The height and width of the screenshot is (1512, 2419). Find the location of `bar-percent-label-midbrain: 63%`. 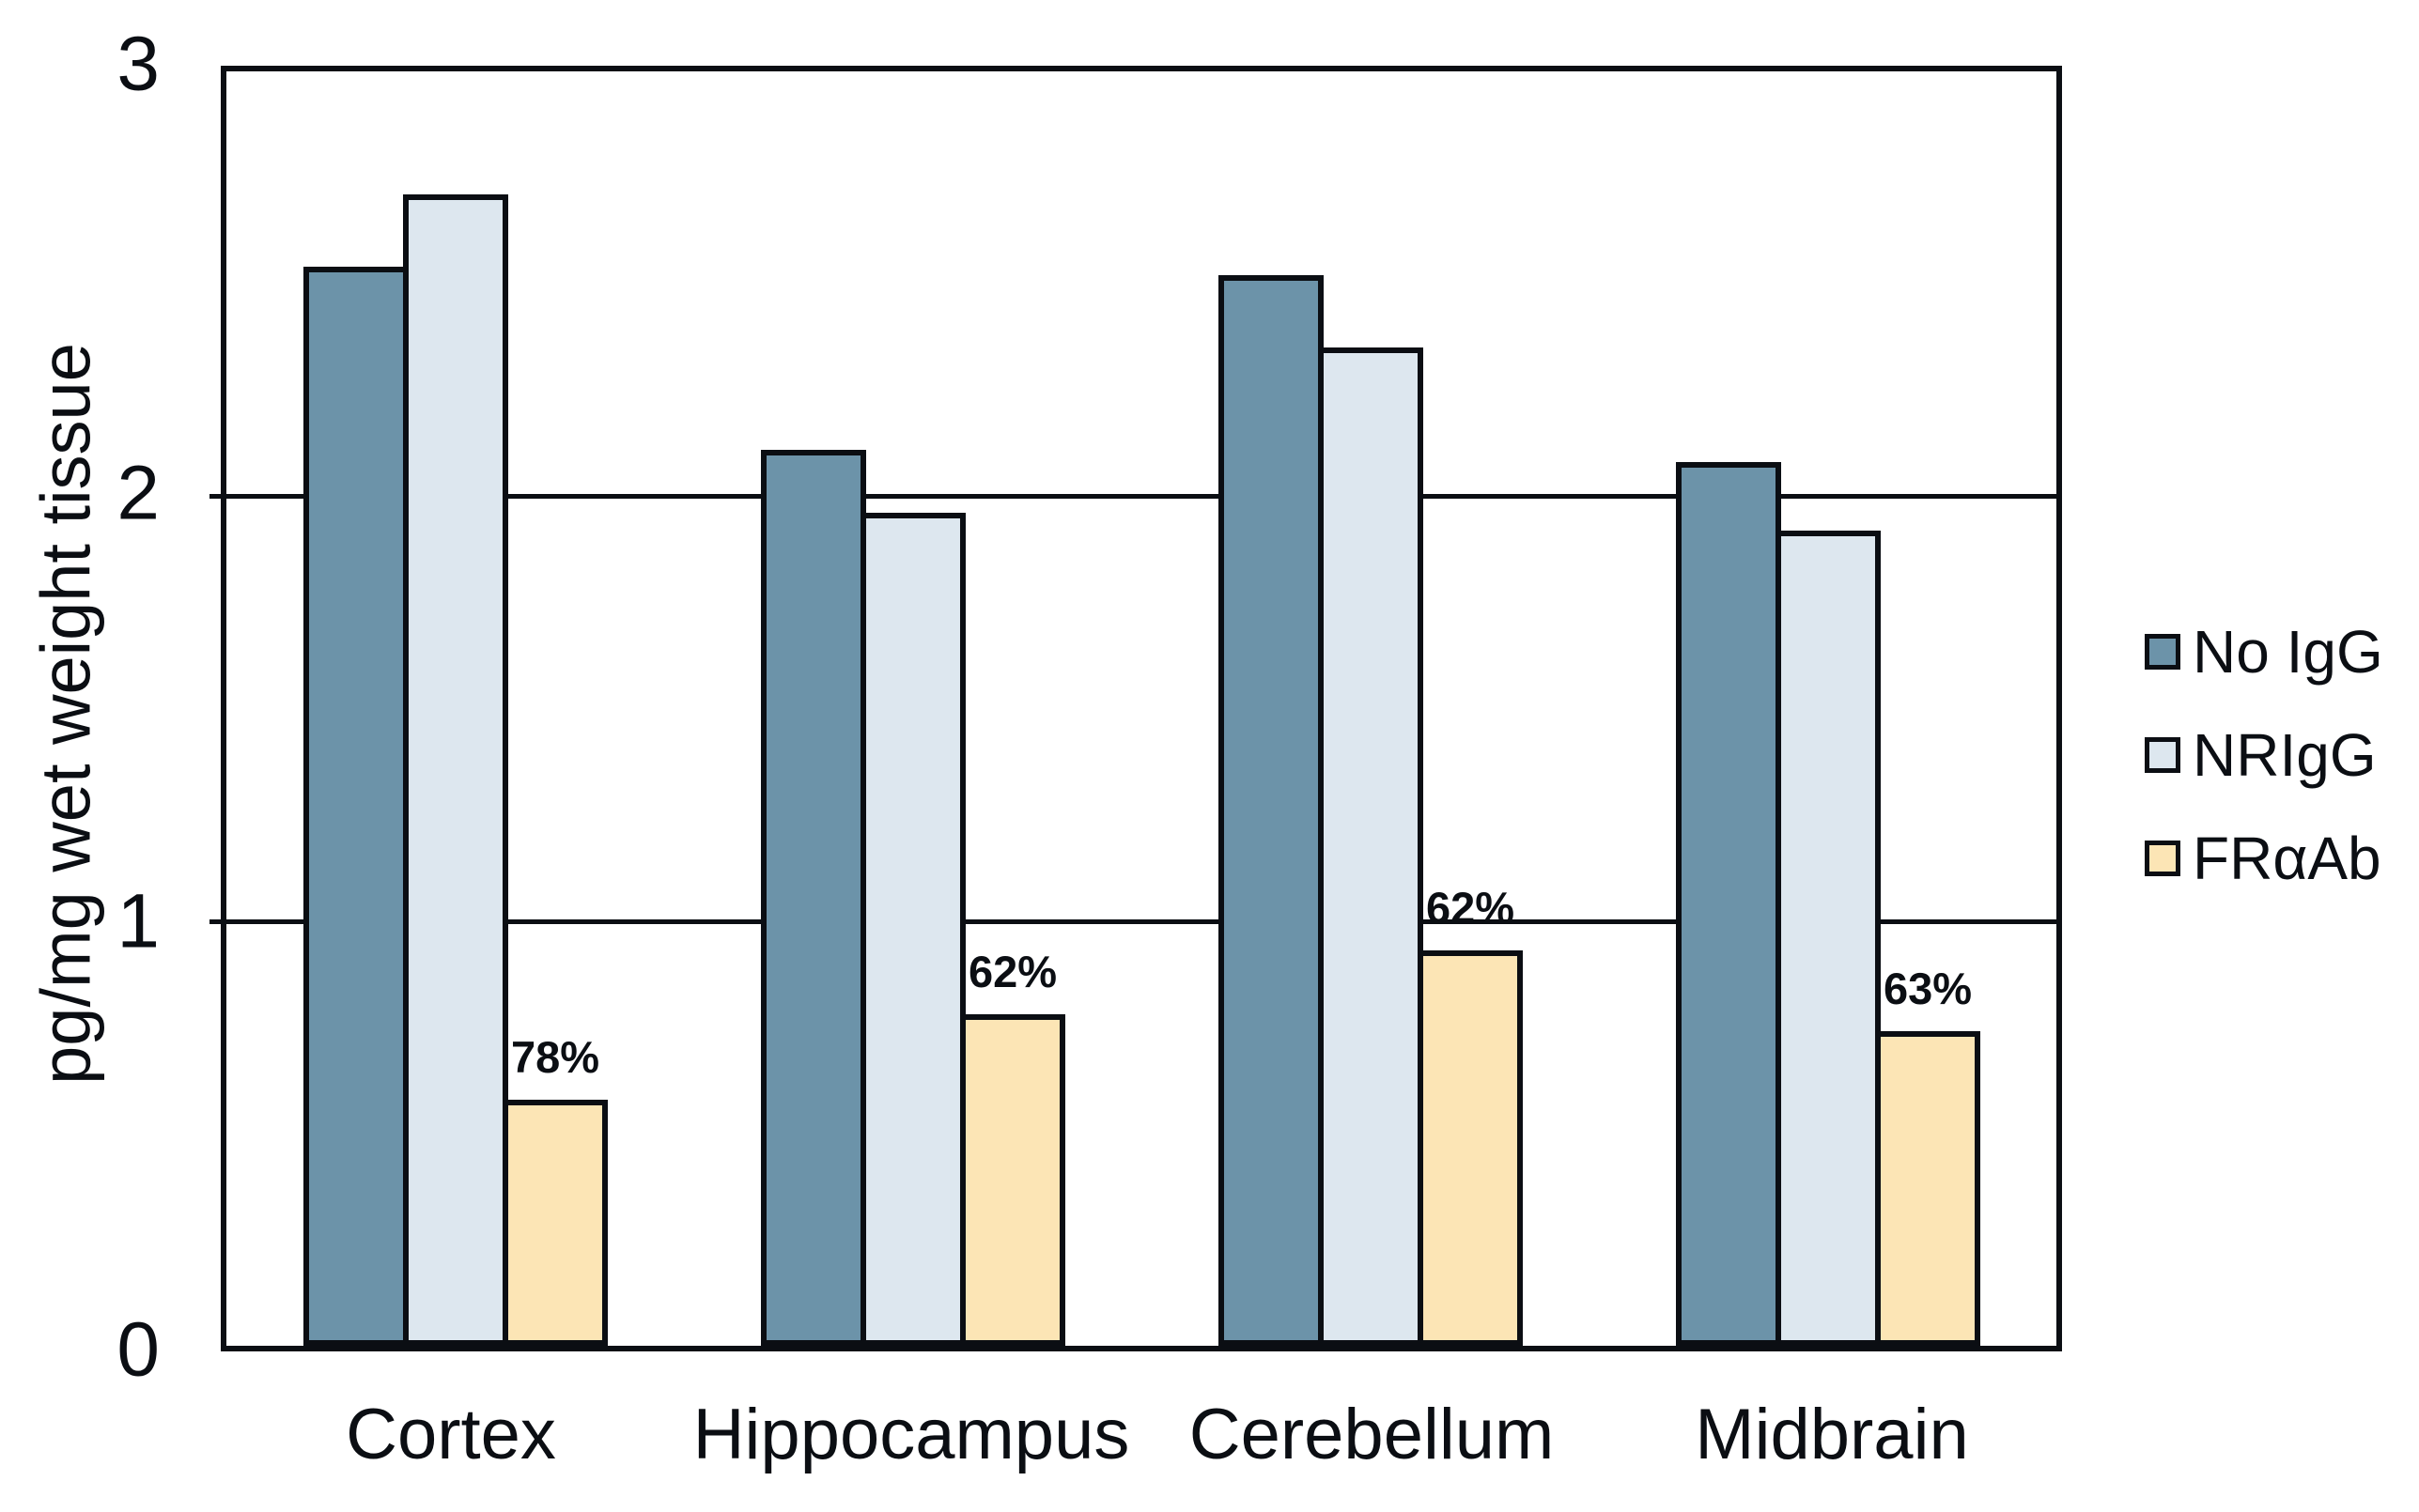

bar-percent-label-midbrain: 63% is located at coordinates (1928, 989).